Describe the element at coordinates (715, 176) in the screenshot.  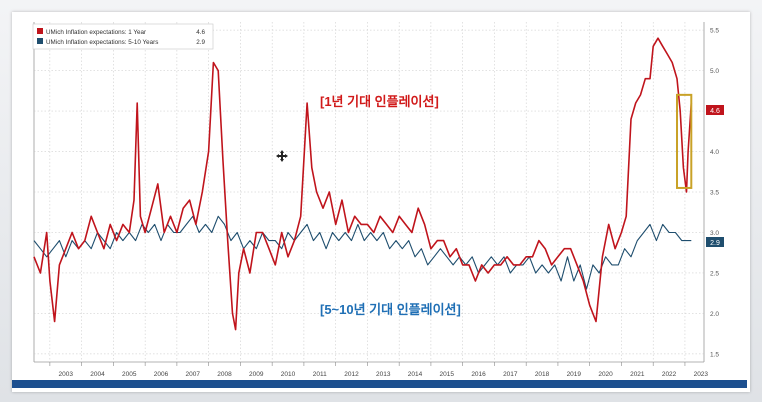
I see `last-value-labels: 4.6 2.9` at that location.